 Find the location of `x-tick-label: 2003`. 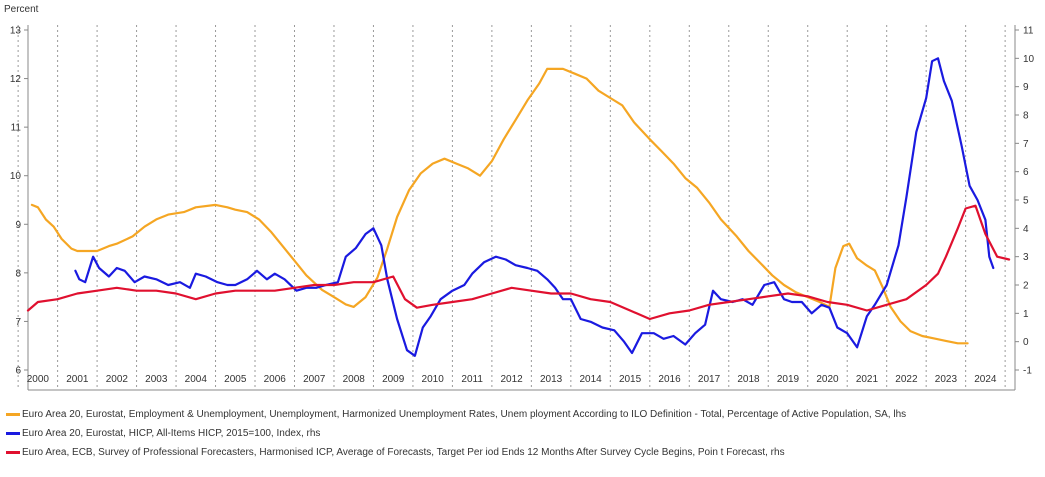

x-tick-label: 2003 is located at coordinates (156, 379).